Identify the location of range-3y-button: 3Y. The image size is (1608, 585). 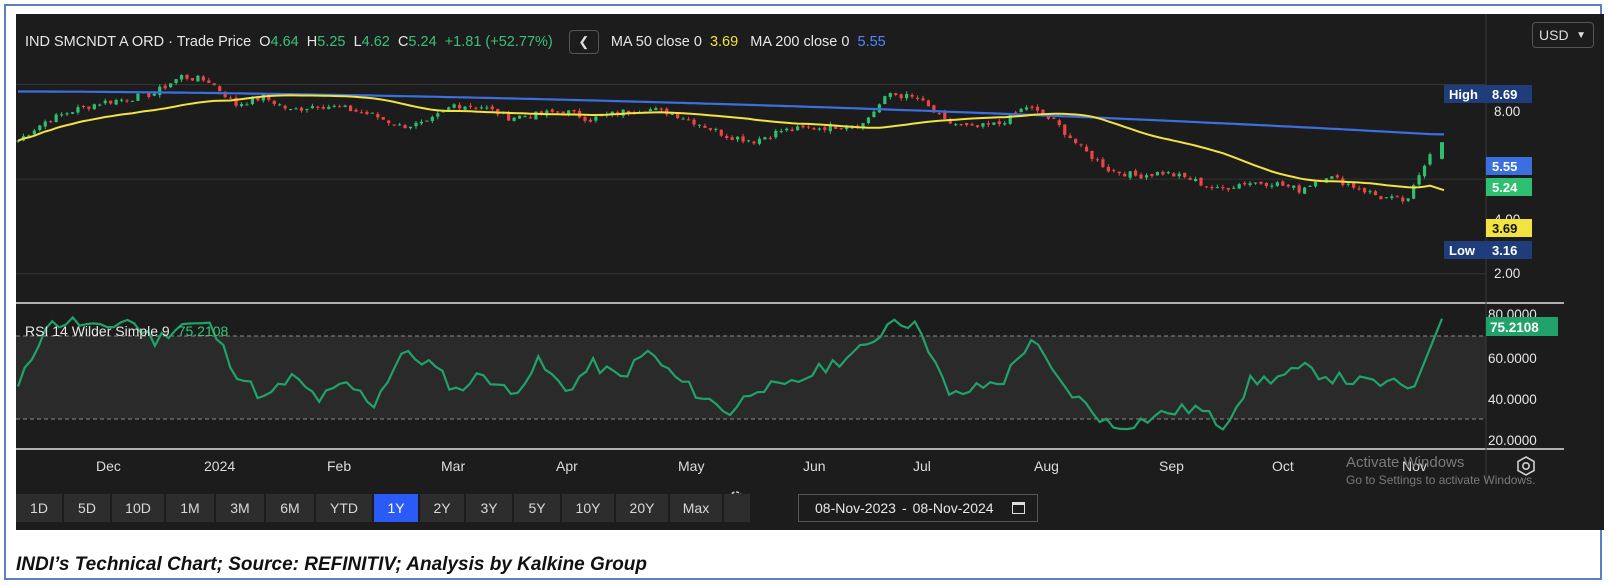
(489, 508).